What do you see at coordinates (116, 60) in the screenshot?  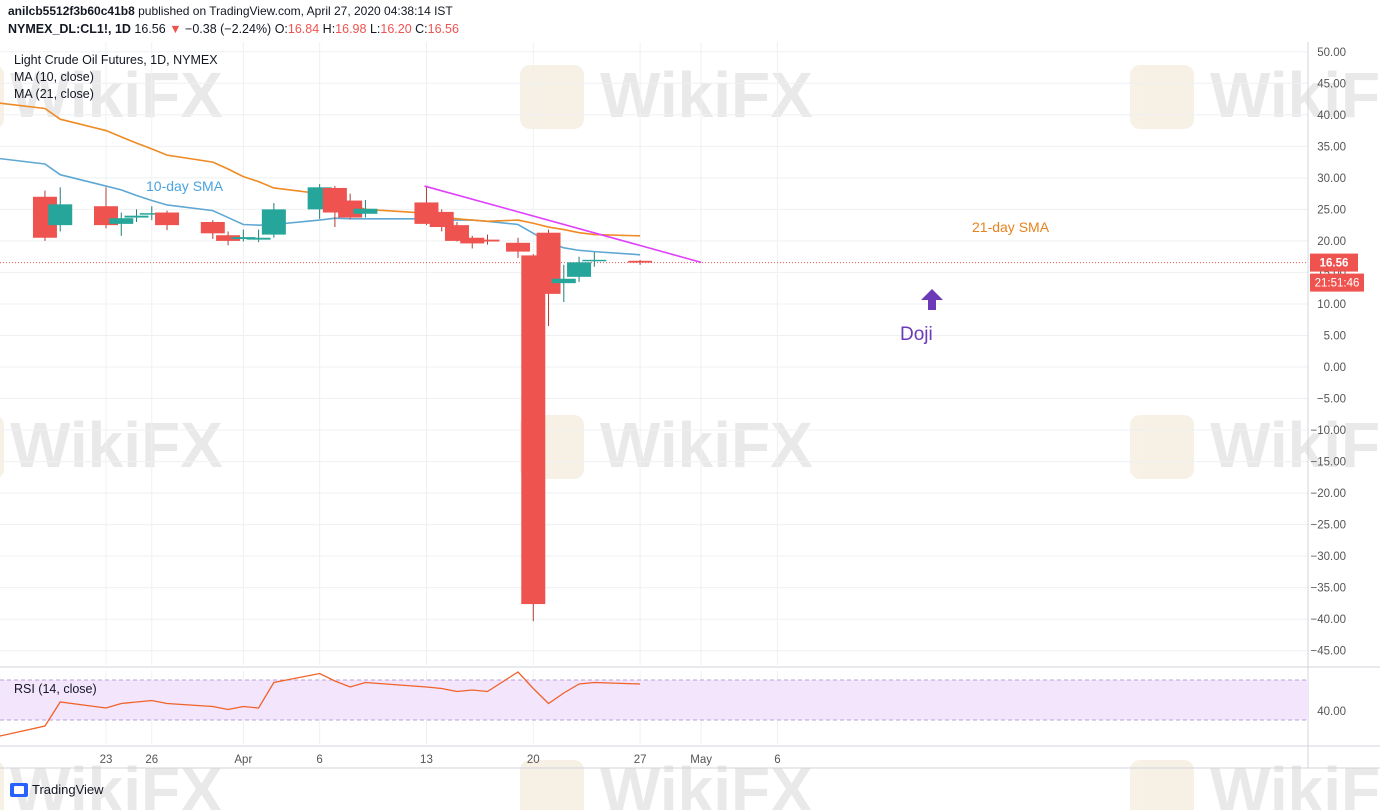 I see `chart-title: Light Crude Oil Futures, 1D, NYMEX` at bounding box center [116, 60].